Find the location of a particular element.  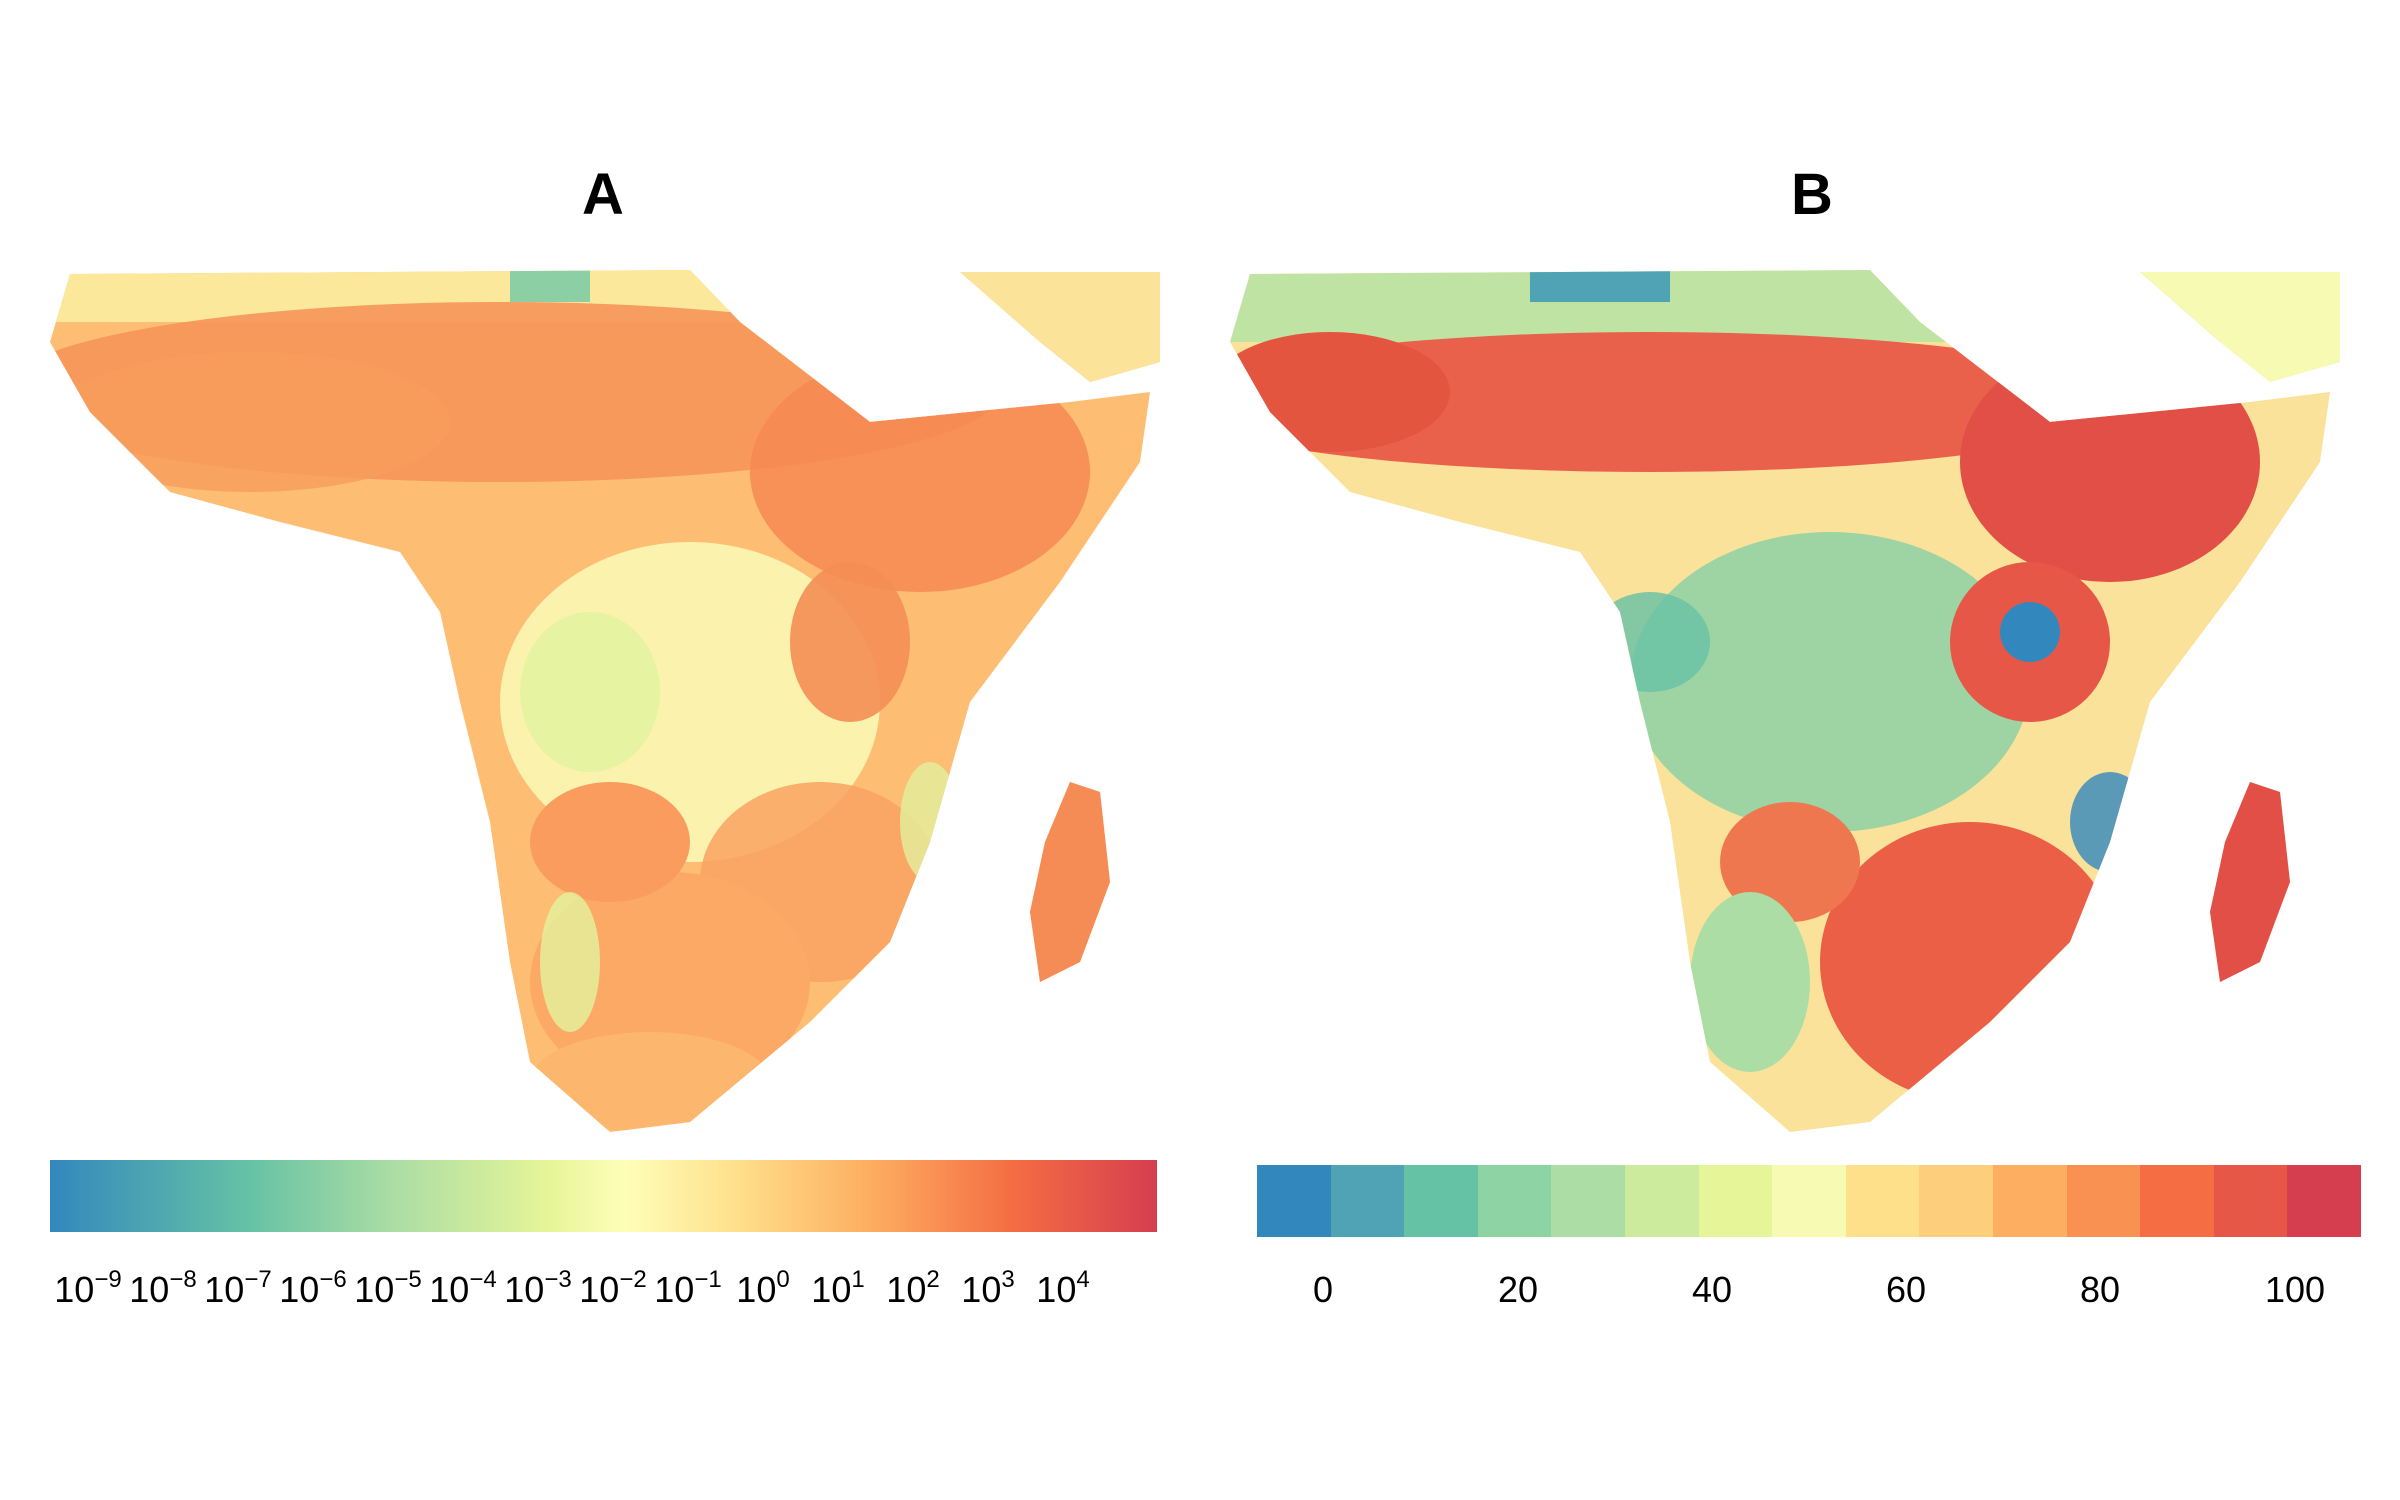

tick-a: 10¹ is located at coordinates (837, 1290).